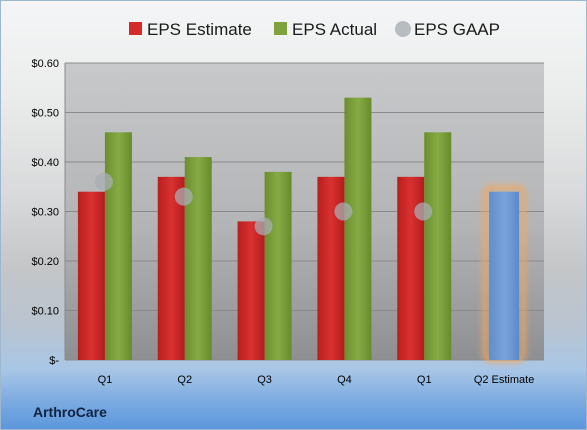  I want to click on legend: EPS Estimate EPS Actual EPS GAAP, so click(314, 29).